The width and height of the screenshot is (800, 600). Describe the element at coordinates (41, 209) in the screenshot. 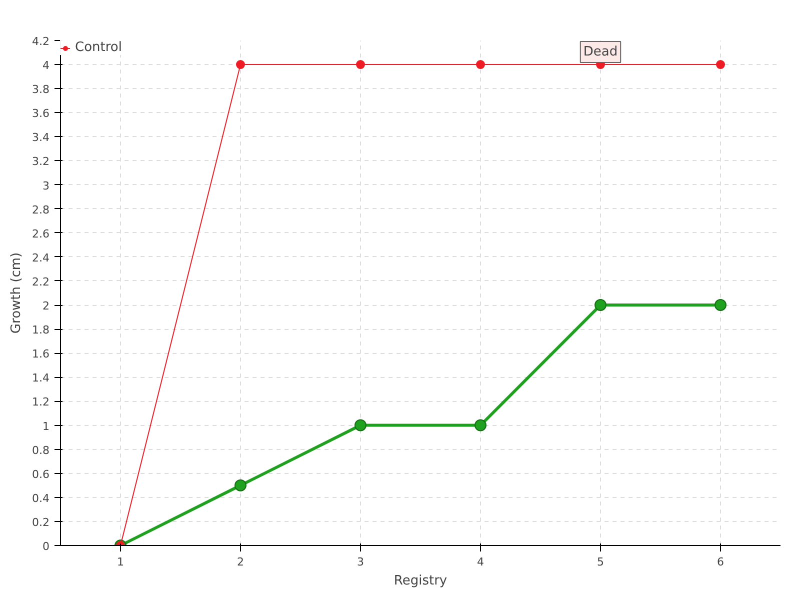

I see `y-tick-label: 2.8` at that location.